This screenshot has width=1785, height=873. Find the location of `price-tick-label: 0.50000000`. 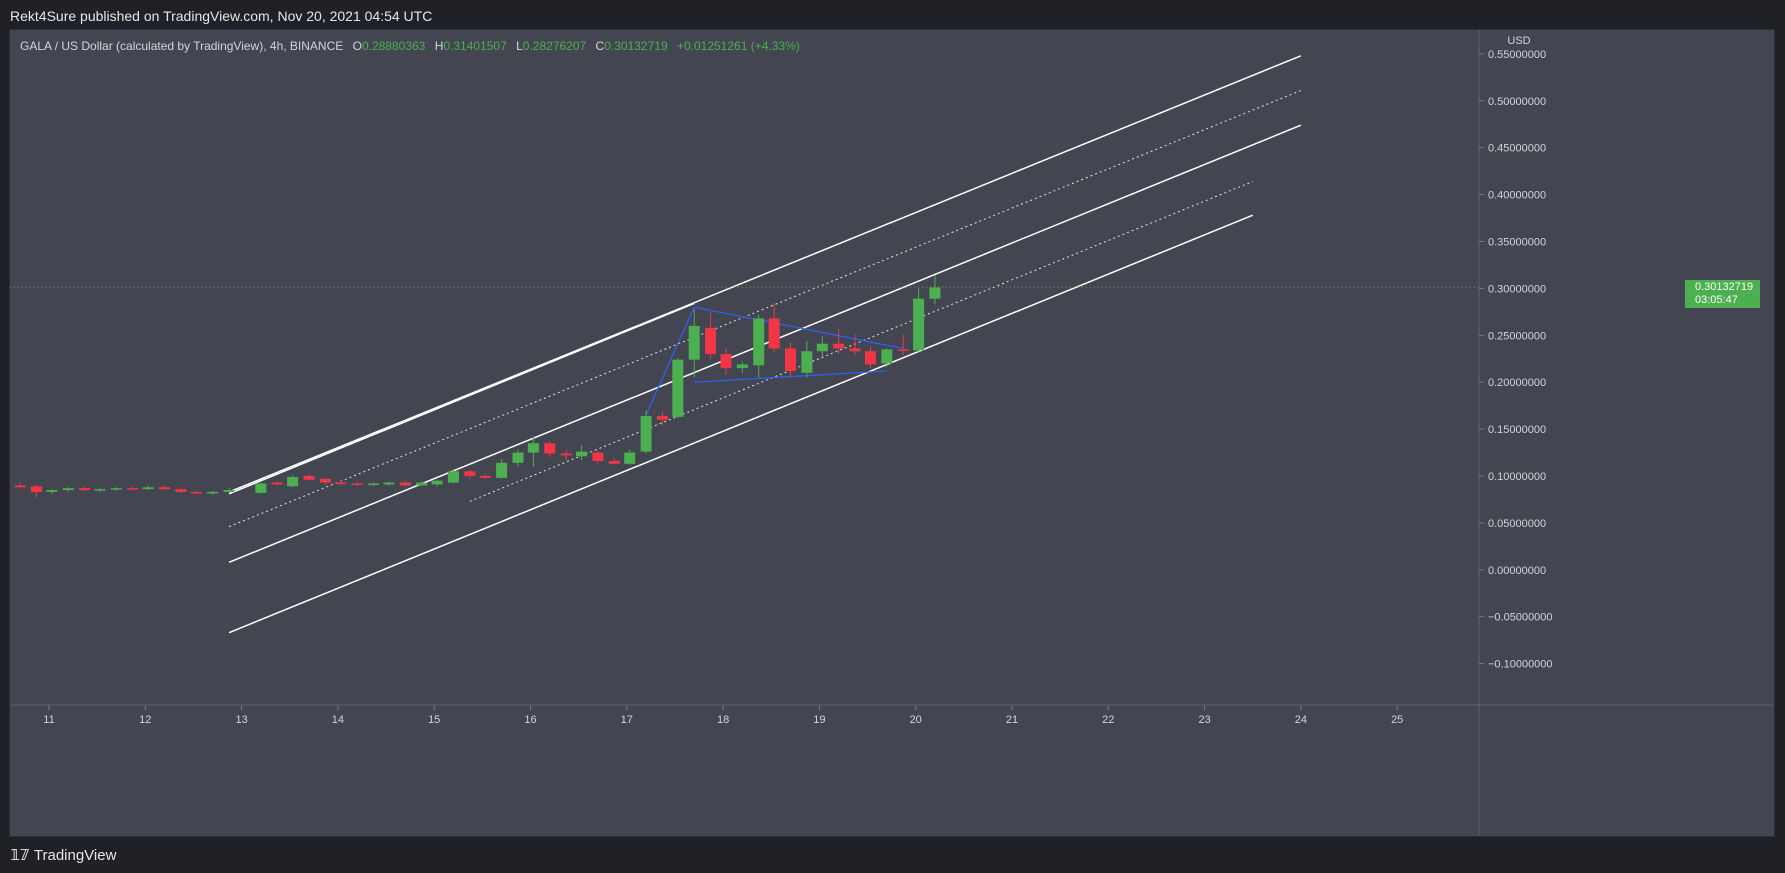

price-tick-label: 0.50000000 is located at coordinates (1517, 102).